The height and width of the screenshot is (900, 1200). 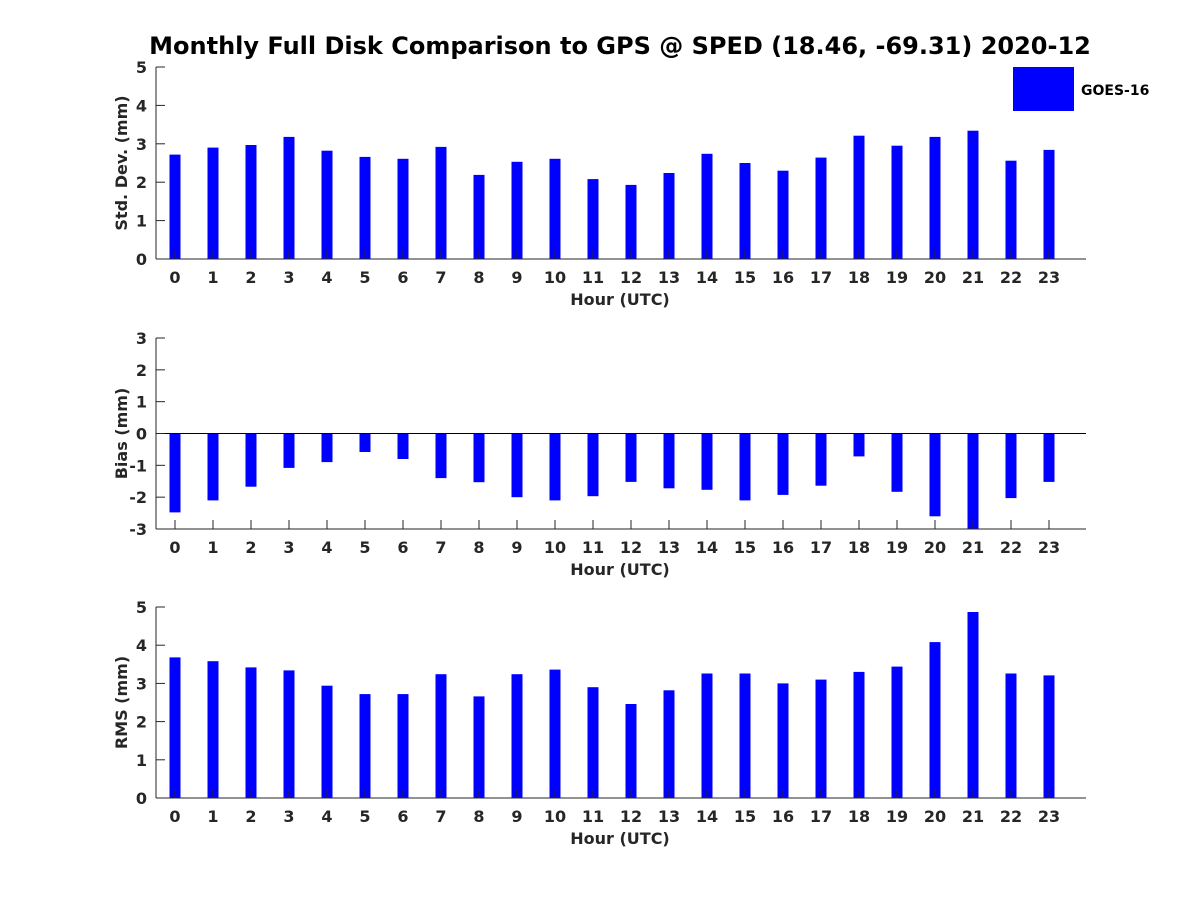 What do you see at coordinates (859, 816) in the screenshot?
I see `xtick-label-rms-18: 18` at bounding box center [859, 816].